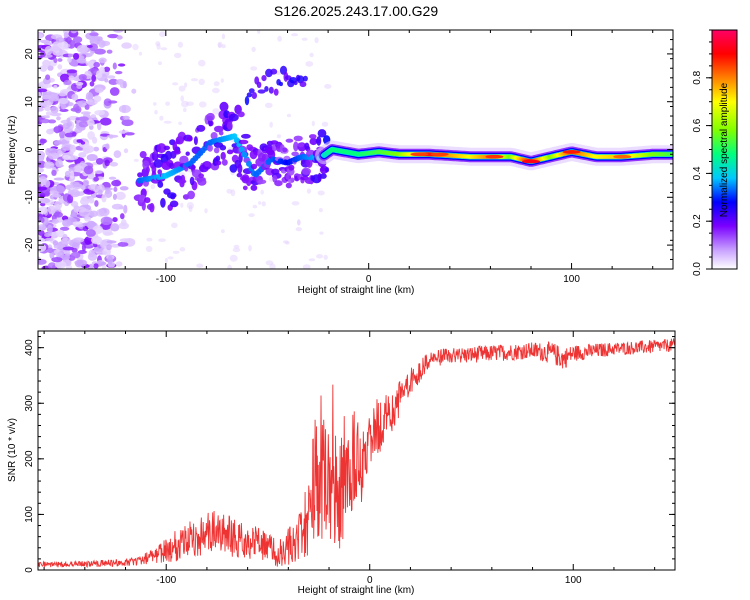 This screenshot has width=750, height=600. What do you see at coordinates (166, 279) in the screenshot?
I see `x-tick-label: -100` at bounding box center [166, 279].